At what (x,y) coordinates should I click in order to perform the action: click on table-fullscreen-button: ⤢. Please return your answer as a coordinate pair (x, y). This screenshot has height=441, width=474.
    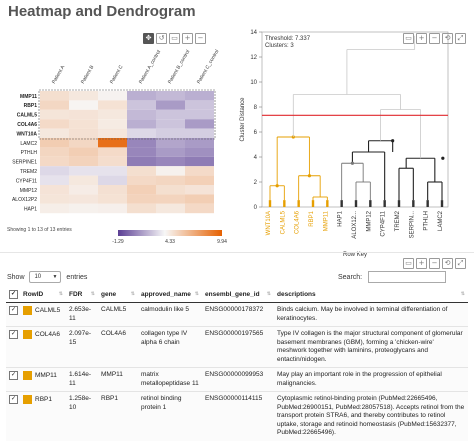
    Looking at the image, I should click on (460, 263).